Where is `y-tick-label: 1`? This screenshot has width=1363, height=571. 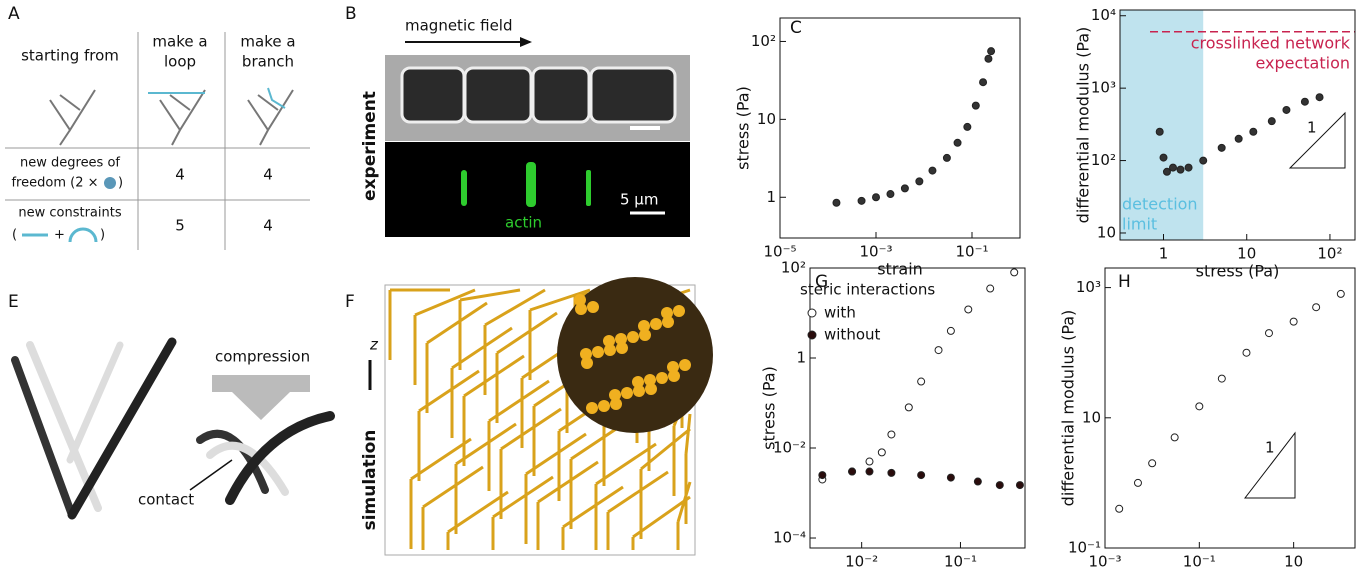 y-tick-label: 1 is located at coordinates (771, 197).